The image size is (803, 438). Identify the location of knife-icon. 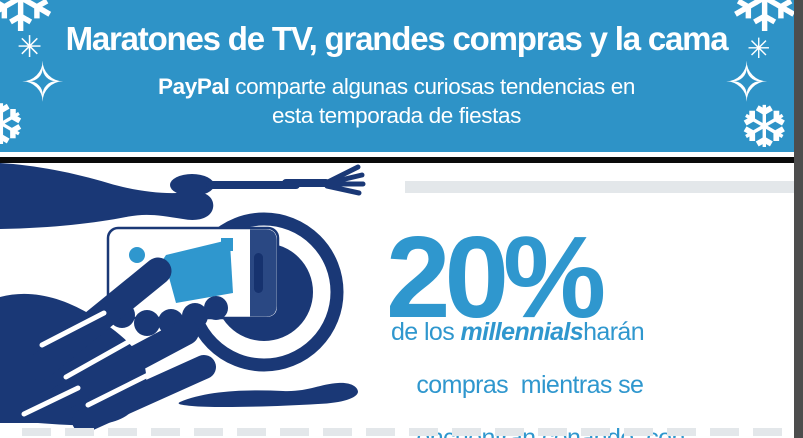
(268, 395).